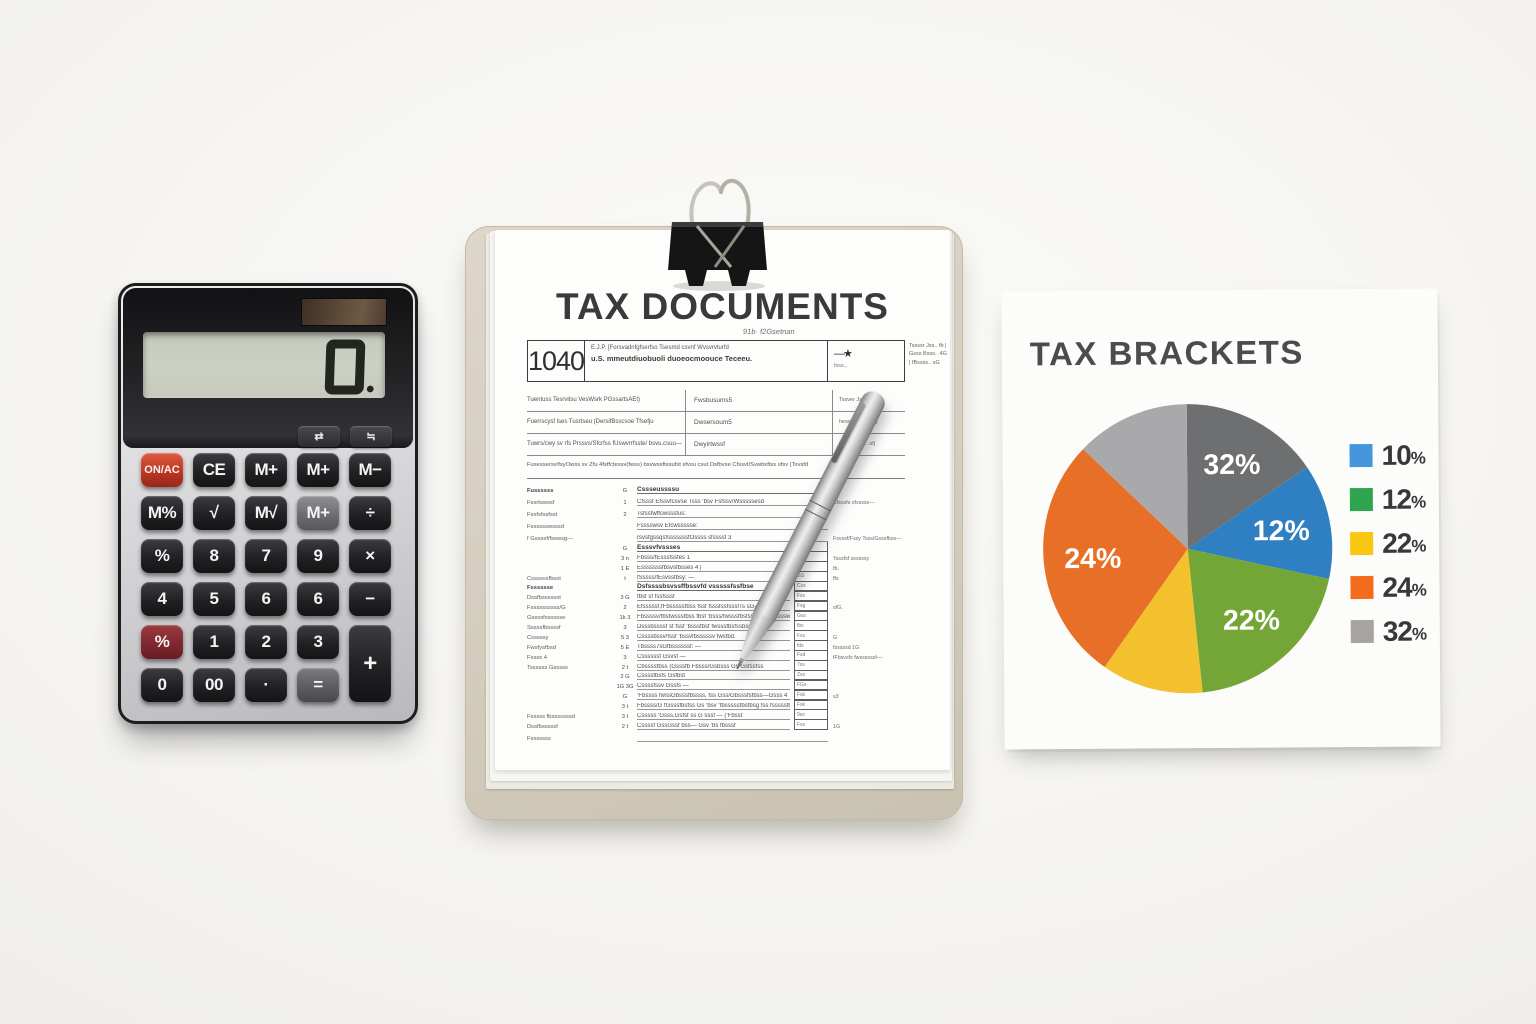  What do you see at coordinates (716, 512) in the screenshot?
I see `form-line-row: Fssfsfssfsst 2 Tsfssfwffcwsssfus:` at bounding box center [716, 512].